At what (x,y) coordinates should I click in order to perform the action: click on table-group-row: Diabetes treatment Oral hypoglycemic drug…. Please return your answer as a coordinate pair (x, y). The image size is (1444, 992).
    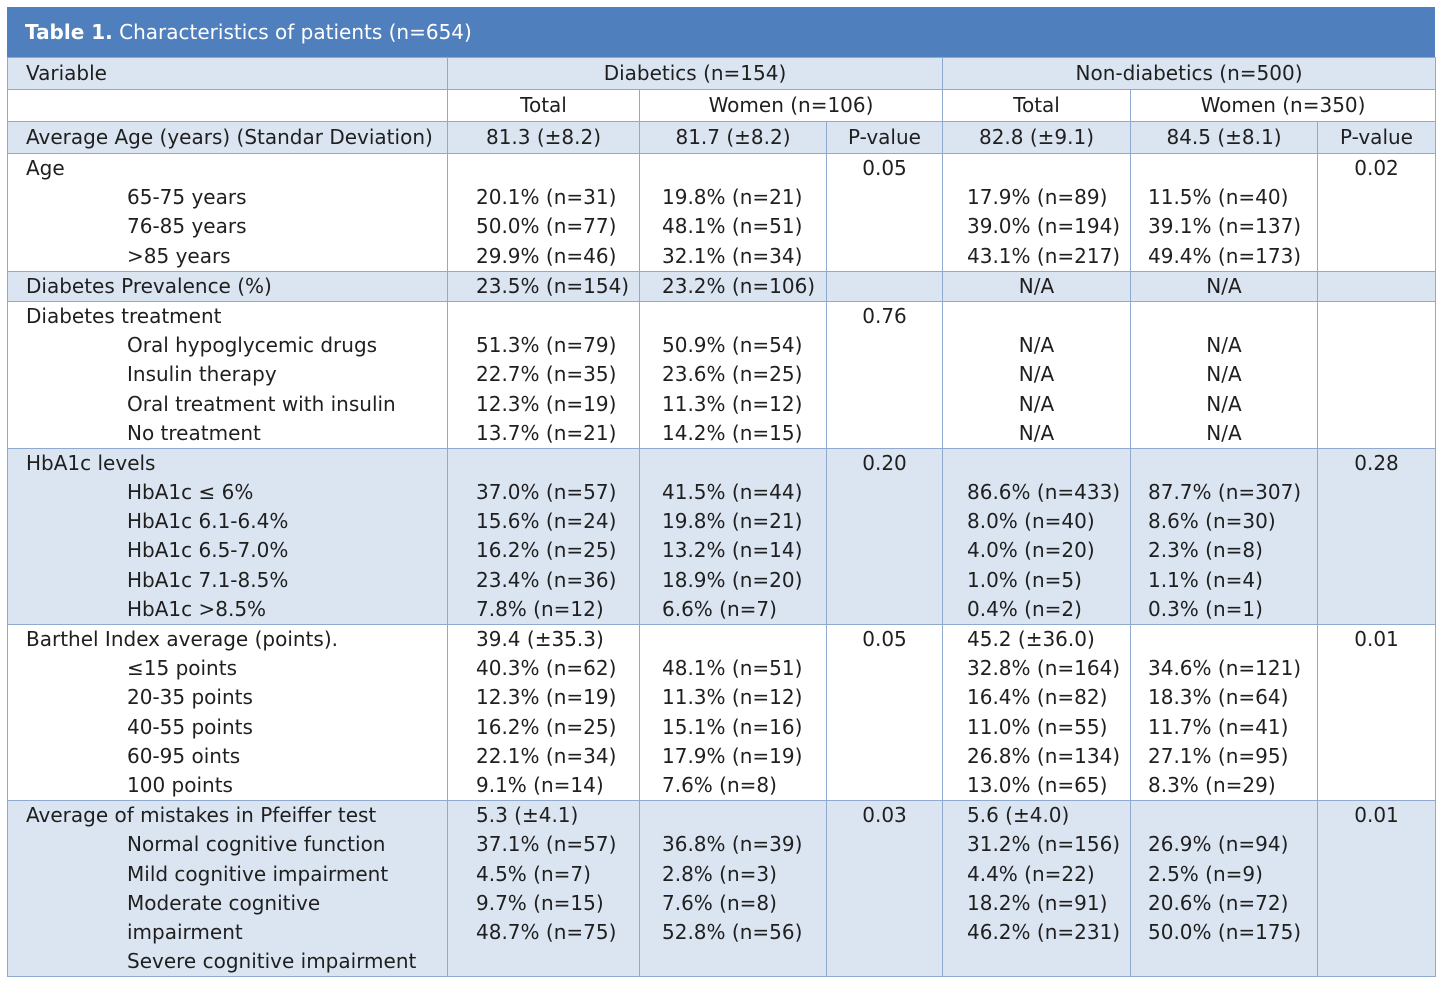
    Looking at the image, I should click on (722, 374).